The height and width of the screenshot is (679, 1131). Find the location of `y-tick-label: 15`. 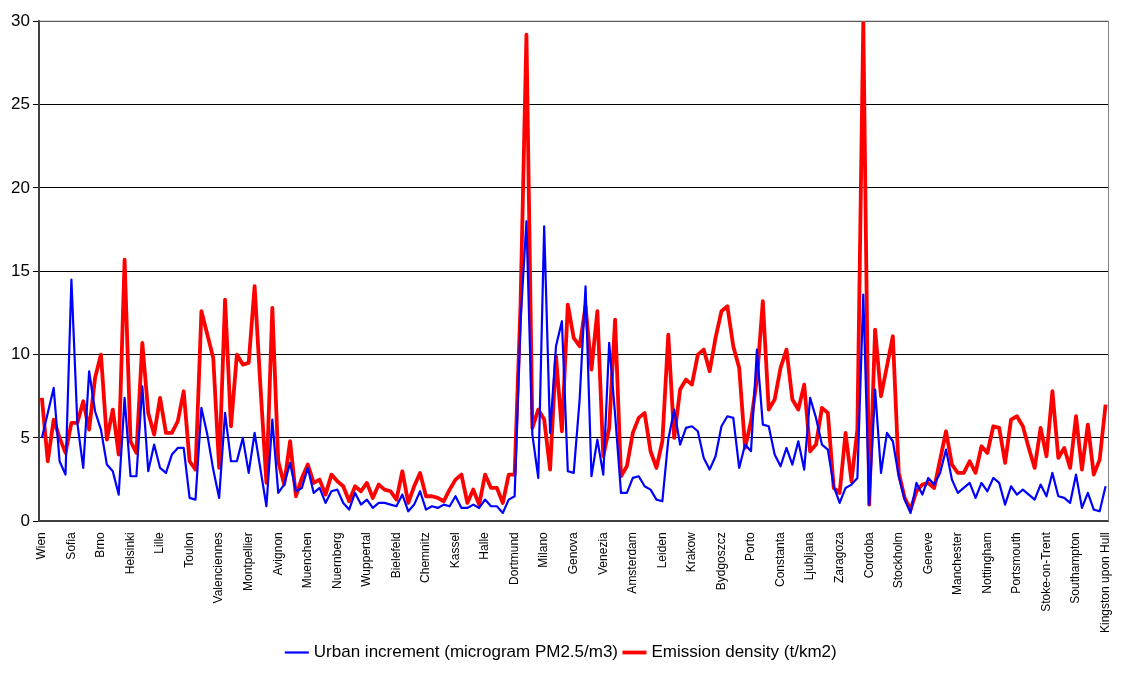

y-tick-label: 15 is located at coordinates (20, 270).